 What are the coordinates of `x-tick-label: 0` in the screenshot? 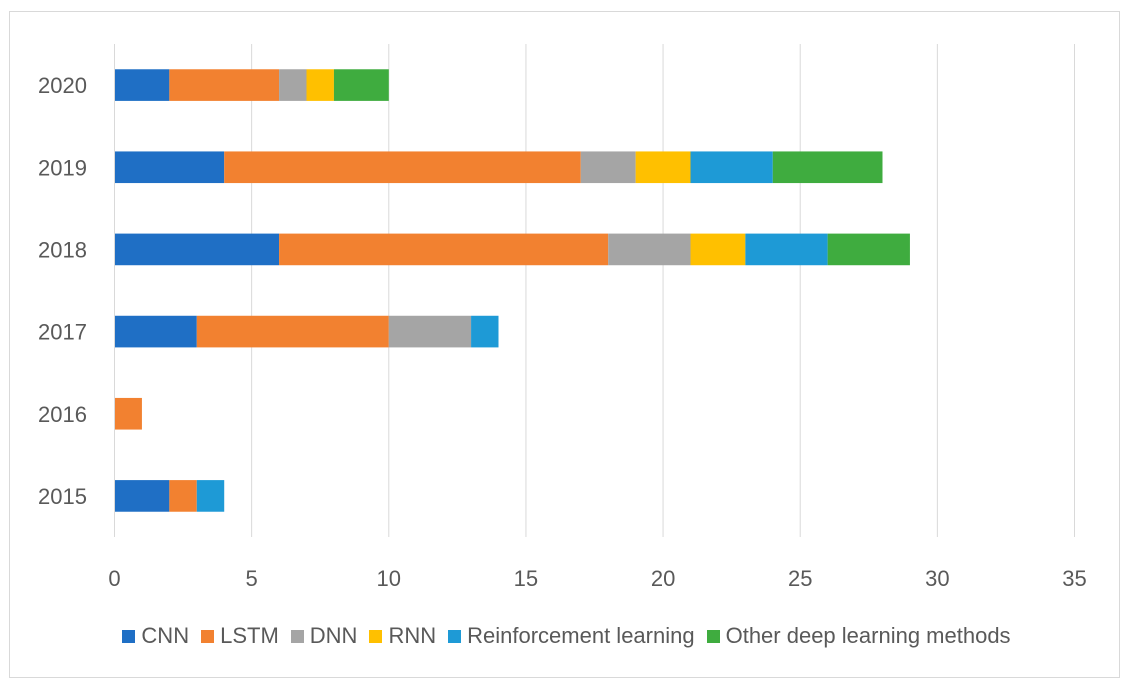 It's located at (114, 578).